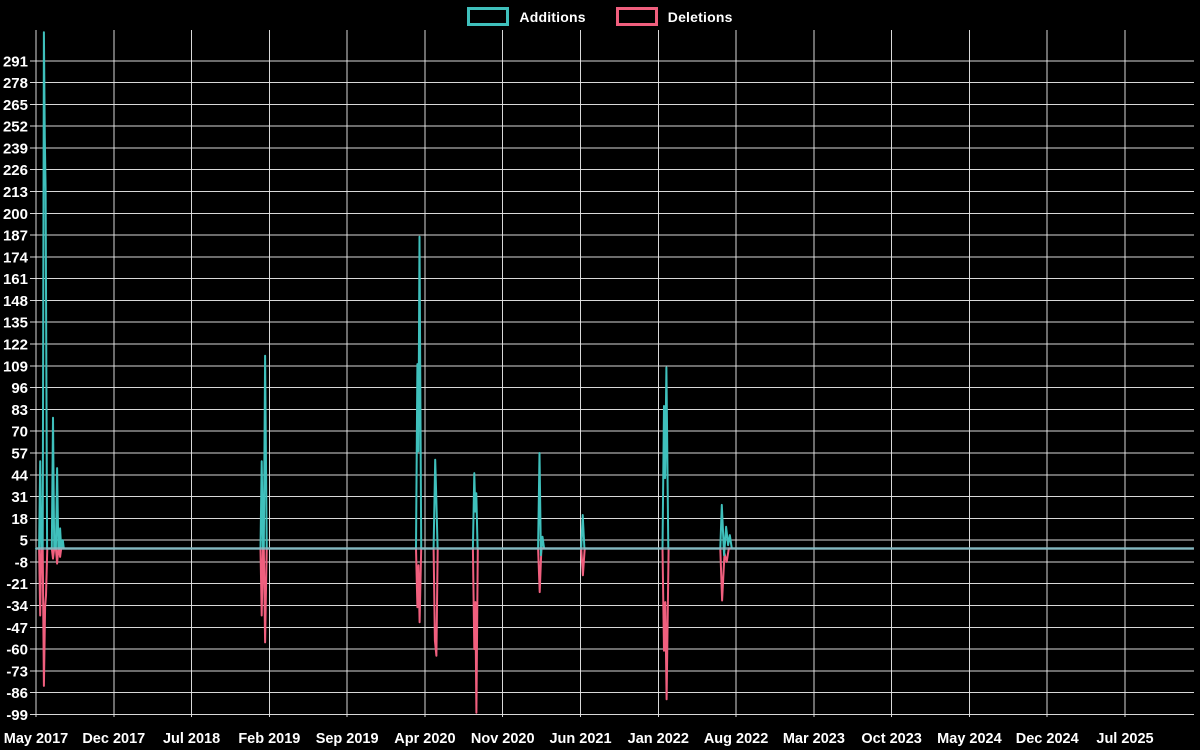 The height and width of the screenshot is (750, 1200). What do you see at coordinates (15, 236) in the screenshot?
I see `y-tick-label: 187` at bounding box center [15, 236].